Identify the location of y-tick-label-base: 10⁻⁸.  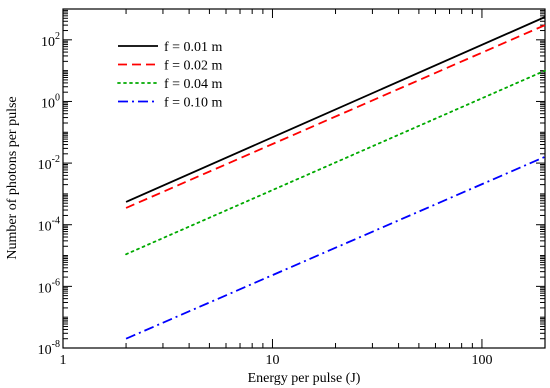
(49, 348).